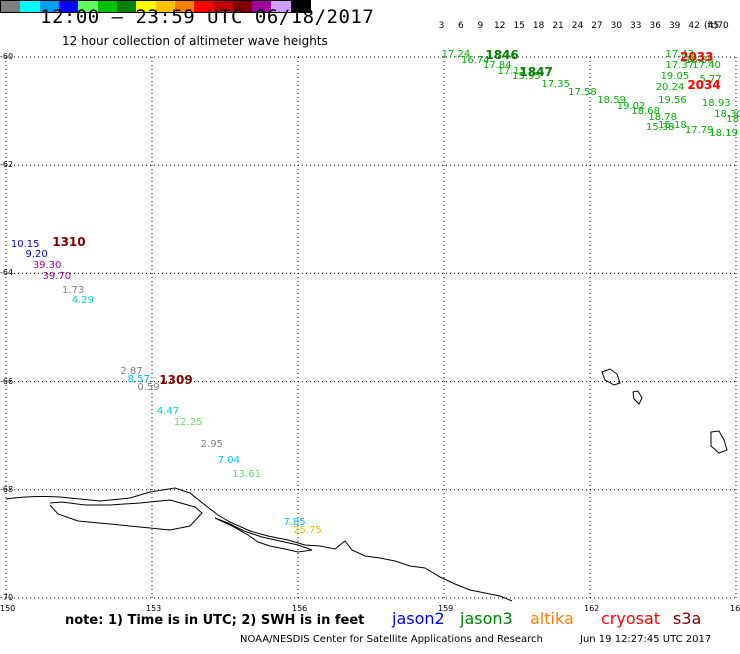  What do you see at coordinates (526, 76) in the screenshot?
I see `wave-height-value: 15.95` at bounding box center [526, 76].